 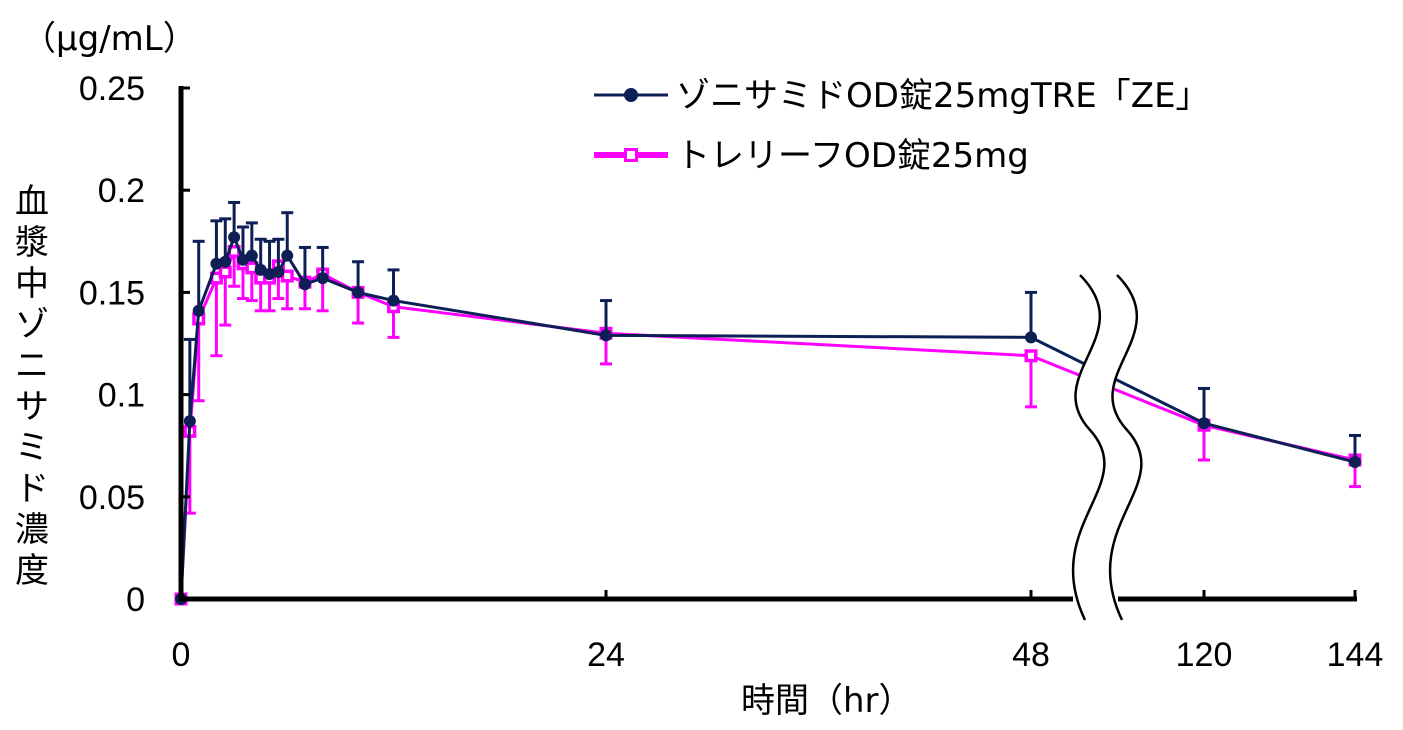 What do you see at coordinates (32, 243) in the screenshot?
I see `y-axis-title-char: 漿` at bounding box center [32, 243].